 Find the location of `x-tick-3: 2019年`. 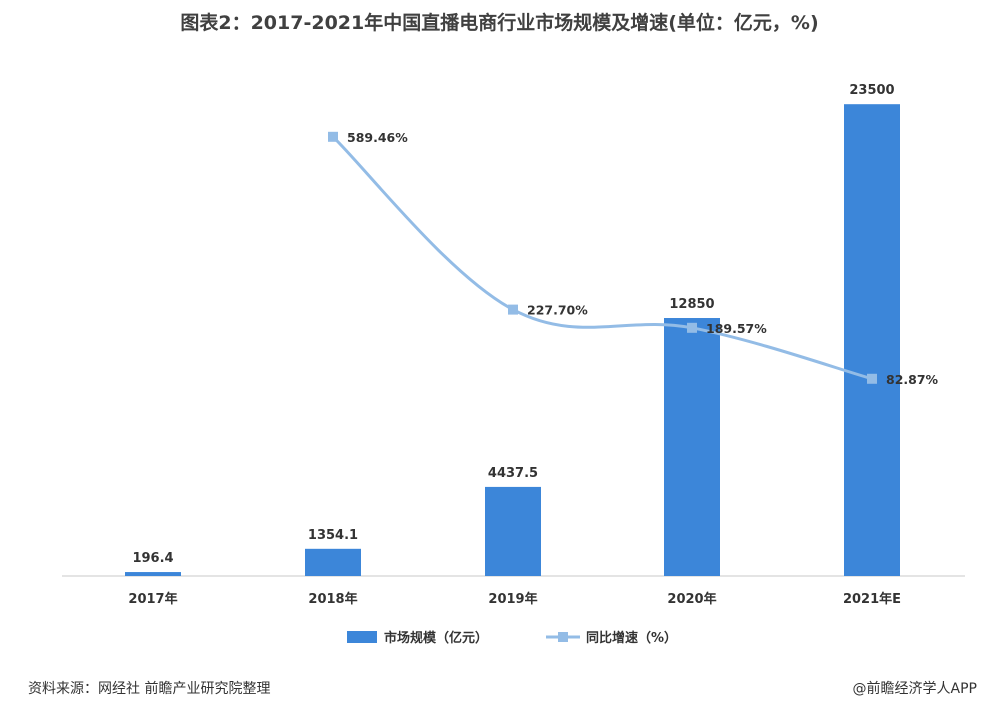

x-tick-3: 2019年 is located at coordinates (512, 599).